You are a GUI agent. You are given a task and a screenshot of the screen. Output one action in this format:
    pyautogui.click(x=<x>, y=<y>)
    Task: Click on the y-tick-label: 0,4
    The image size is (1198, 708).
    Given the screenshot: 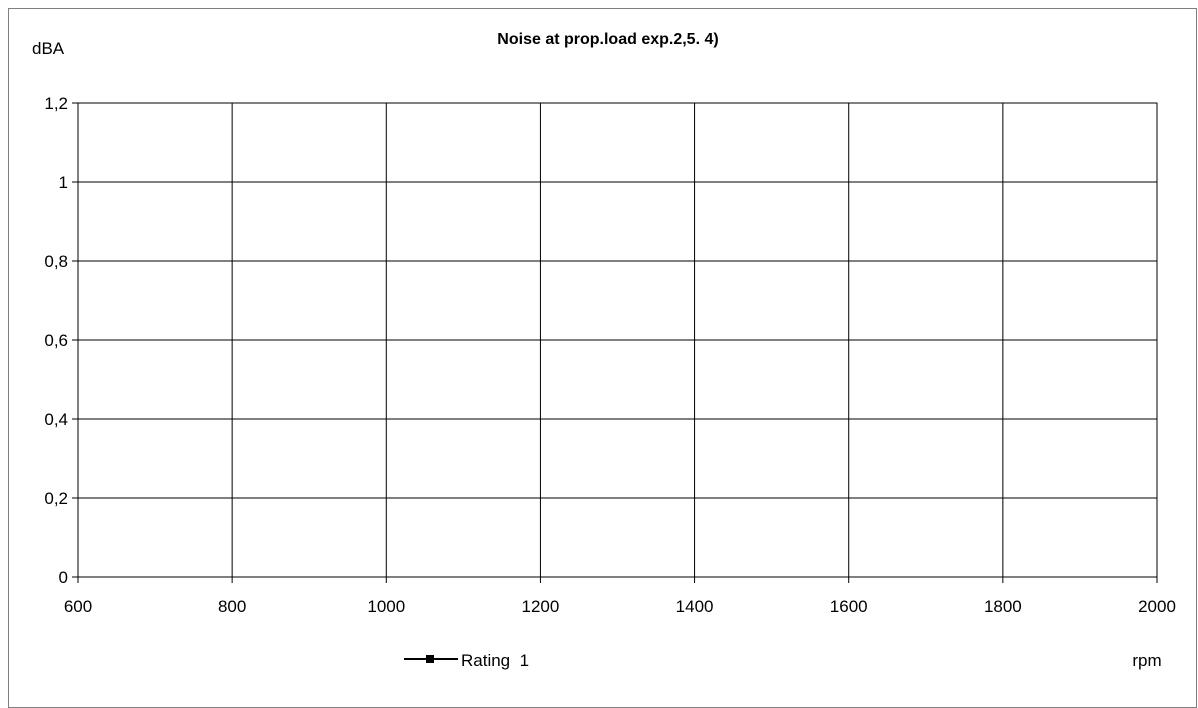 What is the action you would take?
    pyautogui.click(x=56, y=419)
    